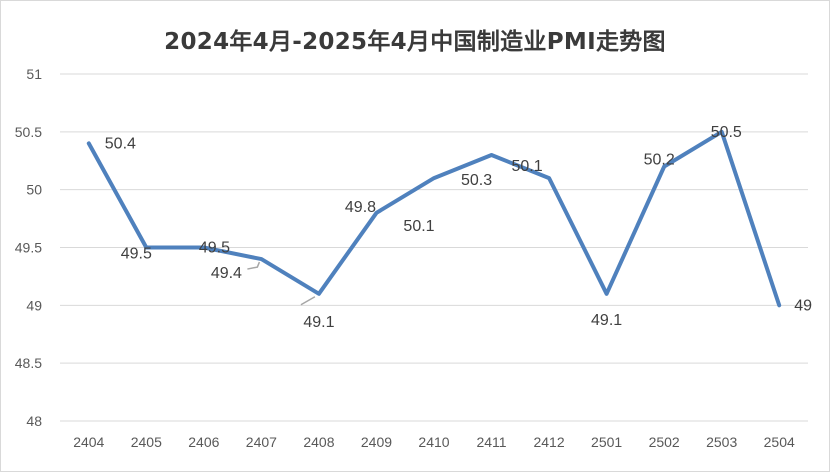 The height and width of the screenshot is (472, 830). I want to click on data-label: 50.3, so click(476, 180).